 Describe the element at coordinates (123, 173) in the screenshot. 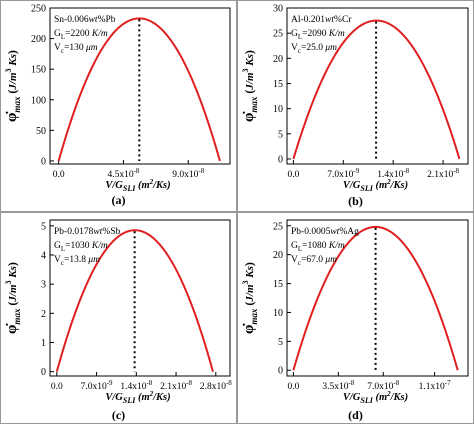

I see `x-tick-label: 4.5x10⁻⁸` at that location.